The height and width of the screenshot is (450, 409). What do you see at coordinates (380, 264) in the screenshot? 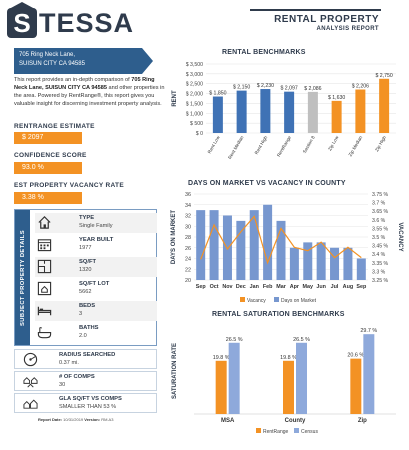
I see `y2-tick-label: 3.35 %` at bounding box center [380, 264].